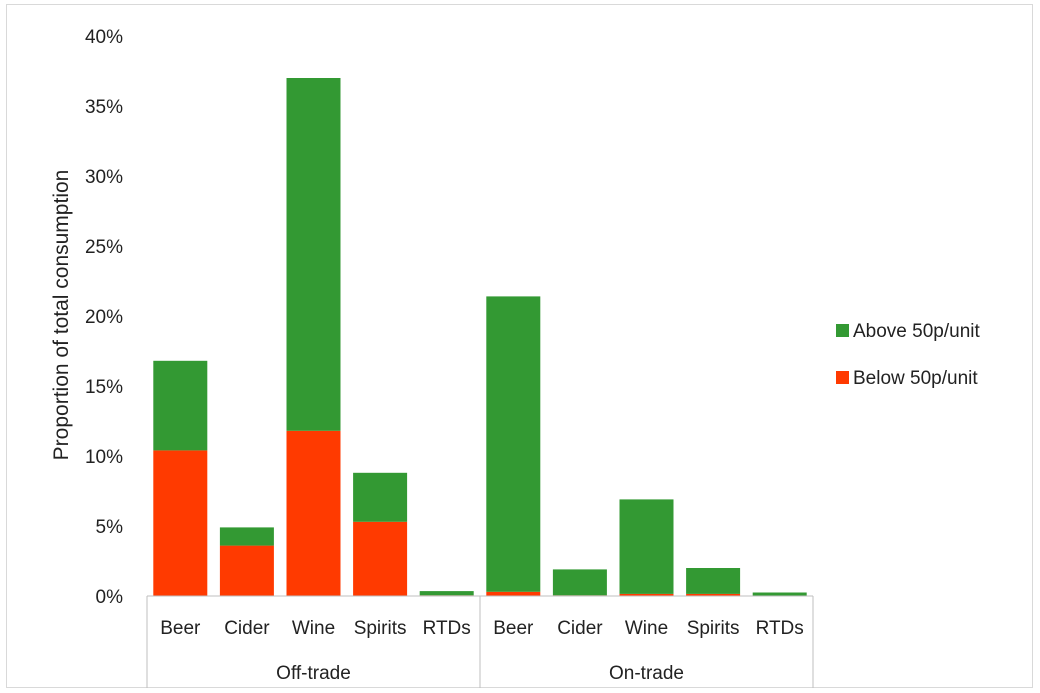 Image resolution: width=1040 pixels, height=693 pixels. I want to click on y-axis-ticks: 0% 5% 10% 15% 20% 25% 30% 35% 40%, so click(104, 317).